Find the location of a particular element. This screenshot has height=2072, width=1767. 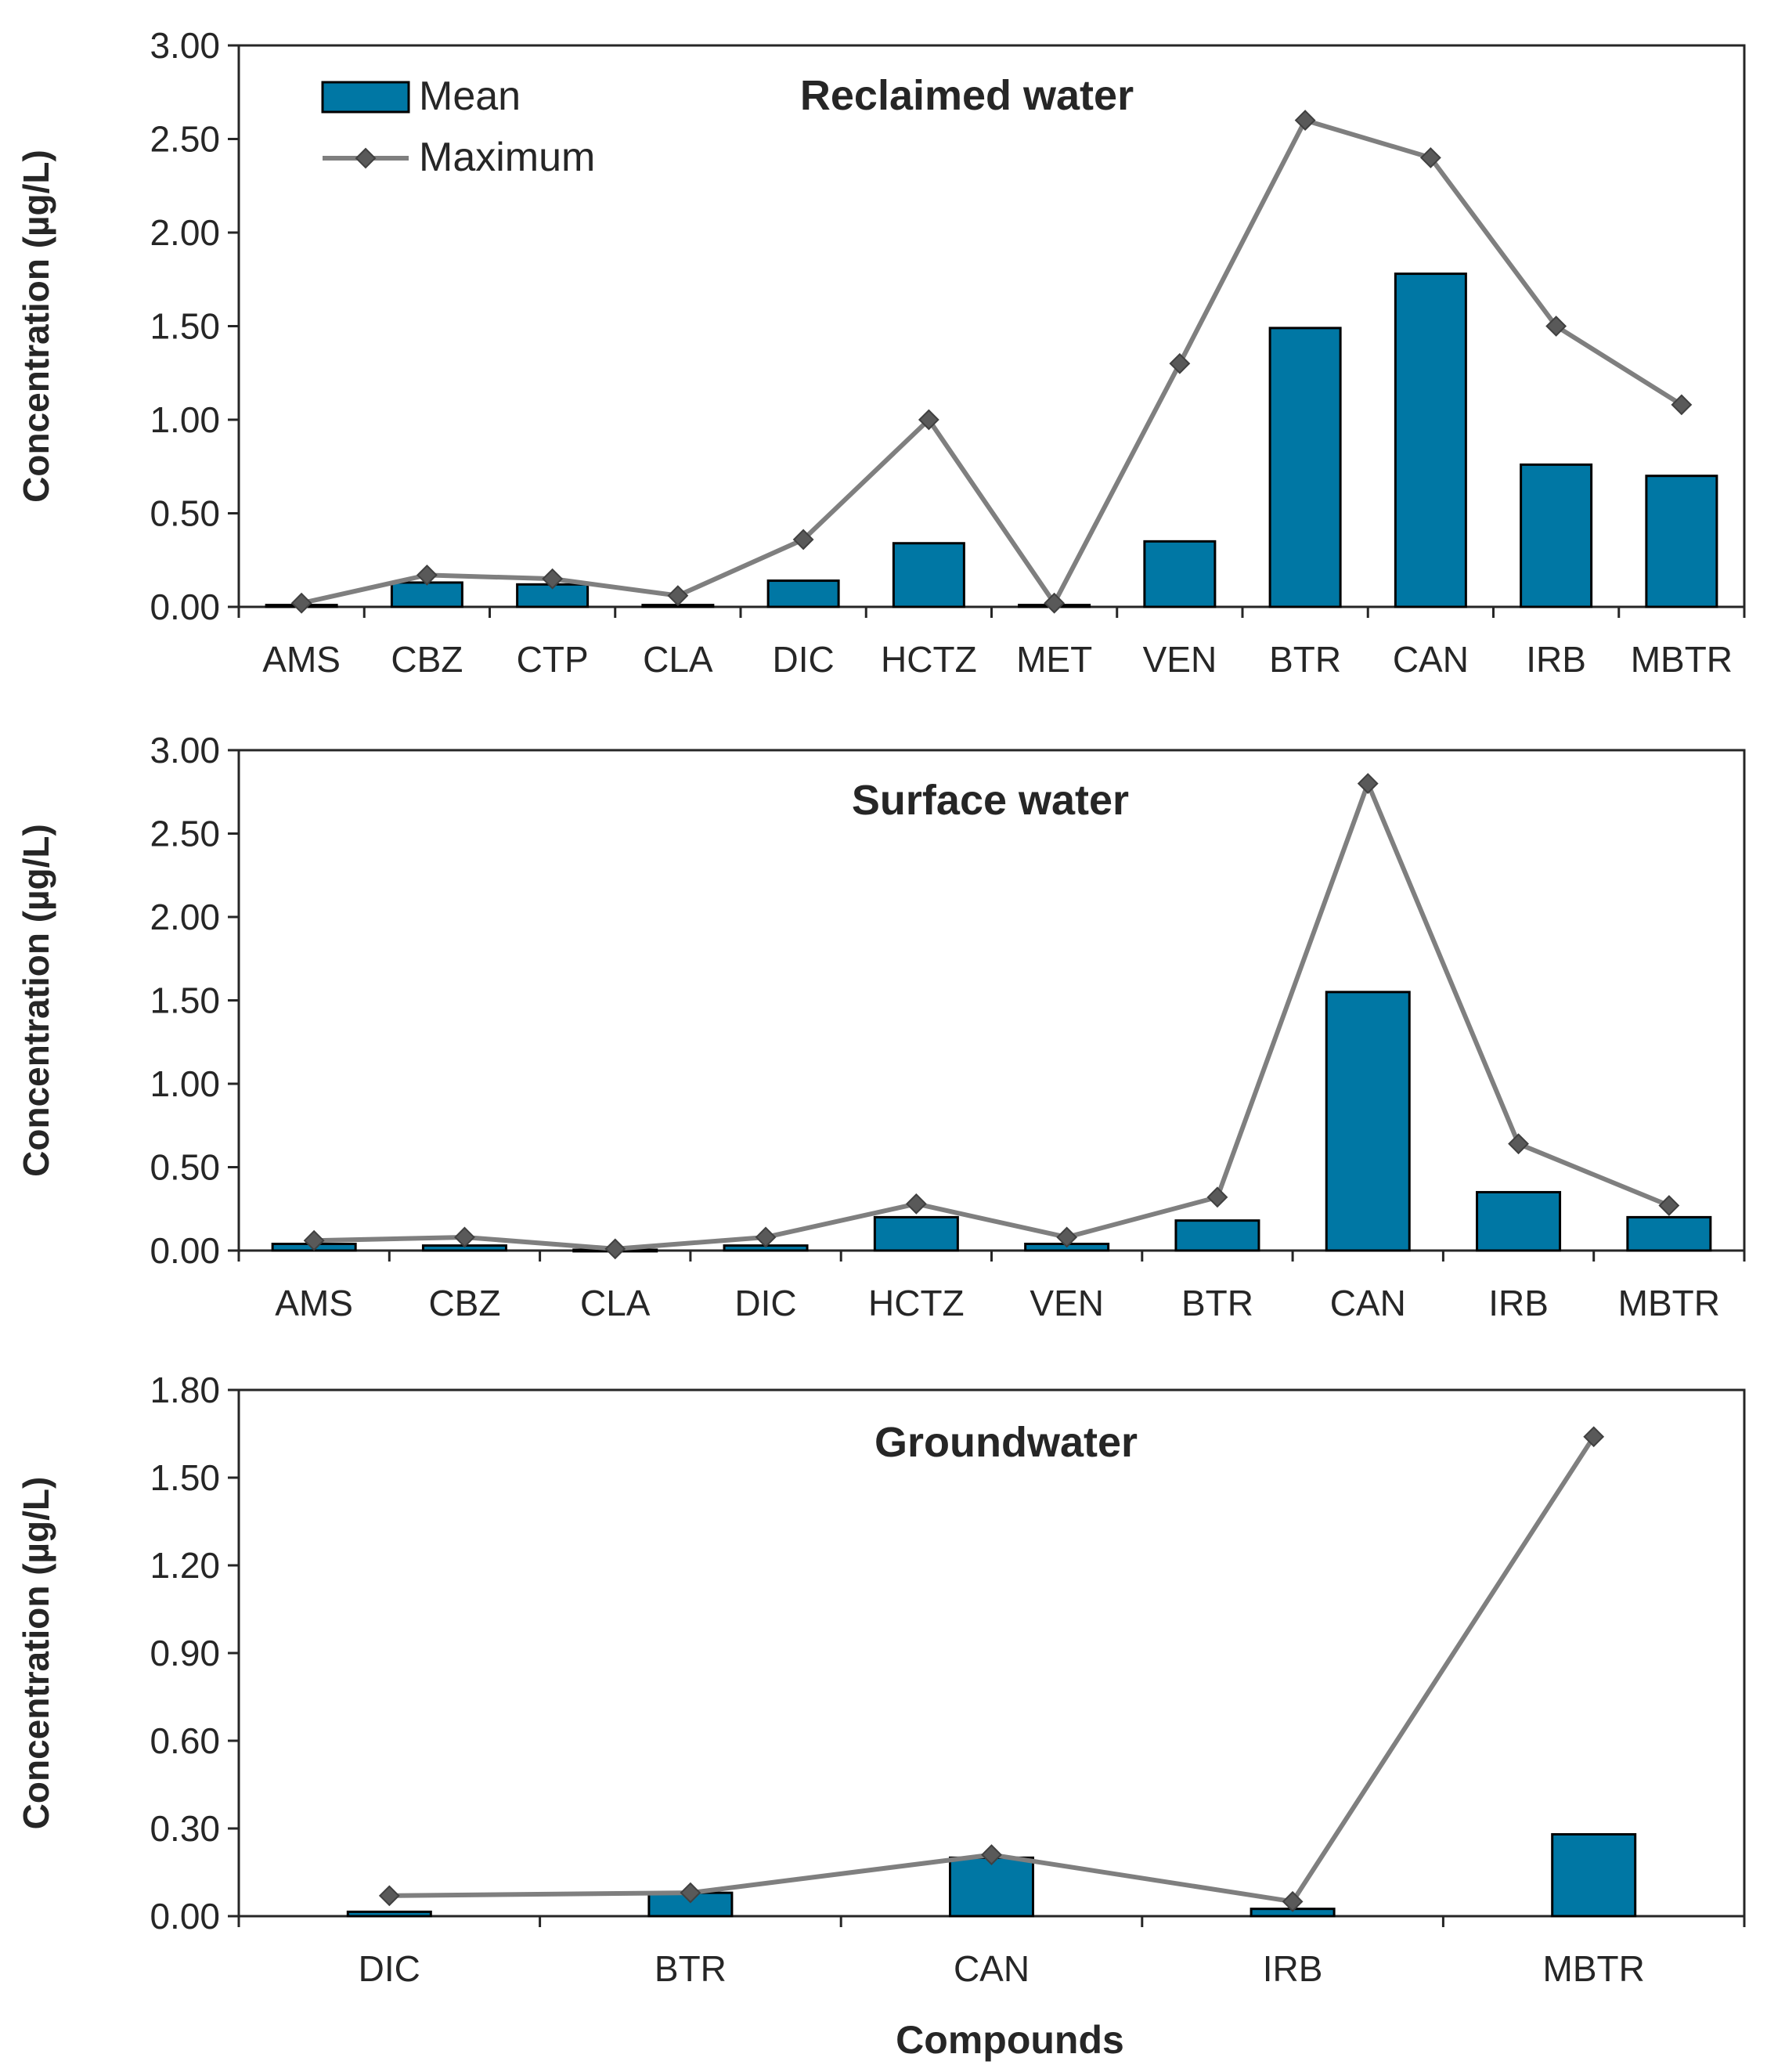

x-tick-label: CTP is located at coordinates (553, 659).